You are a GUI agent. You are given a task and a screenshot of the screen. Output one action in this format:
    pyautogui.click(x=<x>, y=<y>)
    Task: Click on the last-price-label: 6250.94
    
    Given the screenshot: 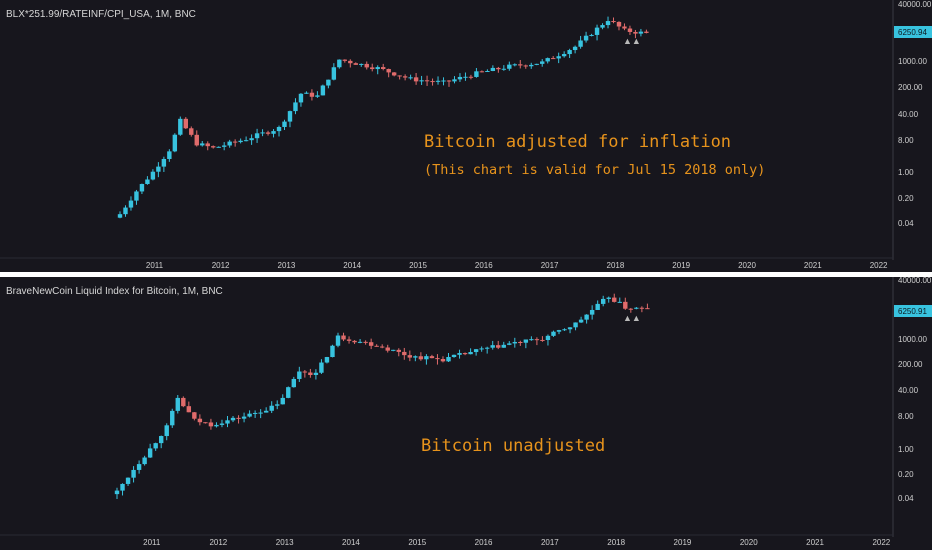 What is the action you would take?
    pyautogui.click(x=912, y=32)
    